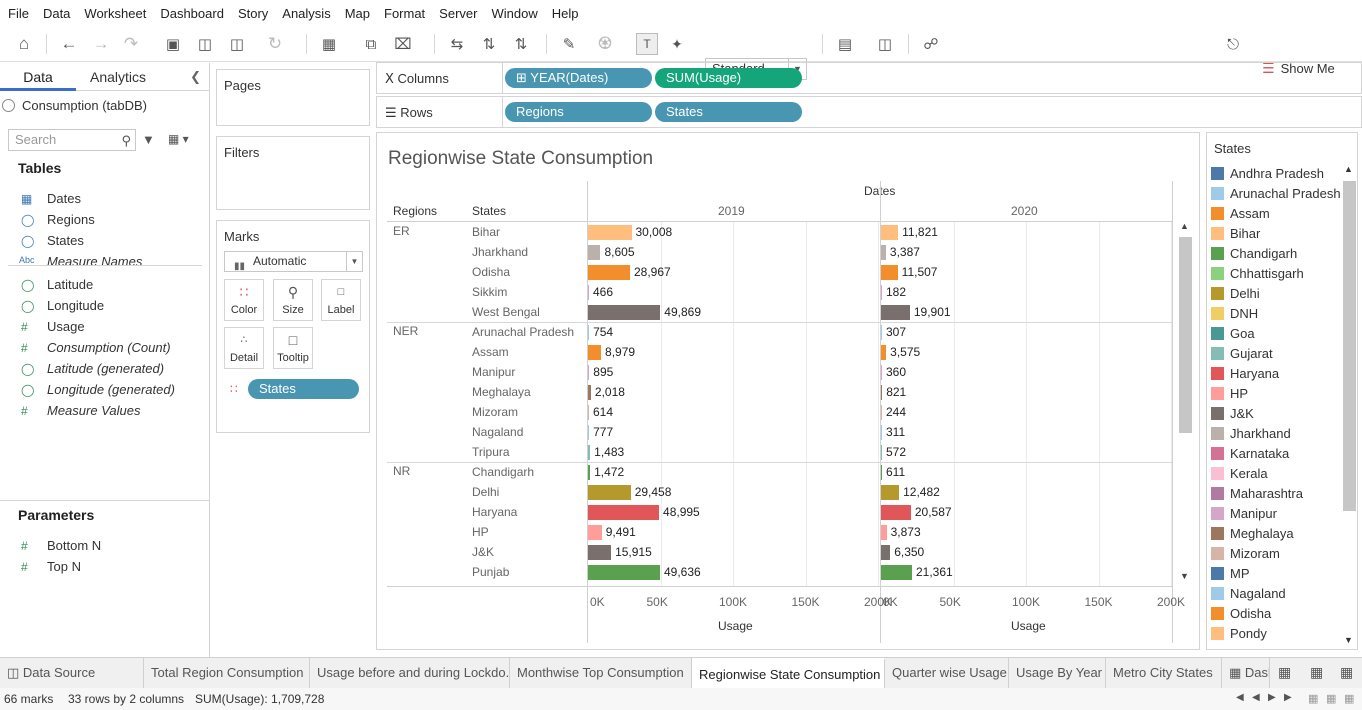 The image size is (1362, 710). Describe the element at coordinates (111, 389) in the screenshot. I see `field-item: Longitude (generated)` at that location.